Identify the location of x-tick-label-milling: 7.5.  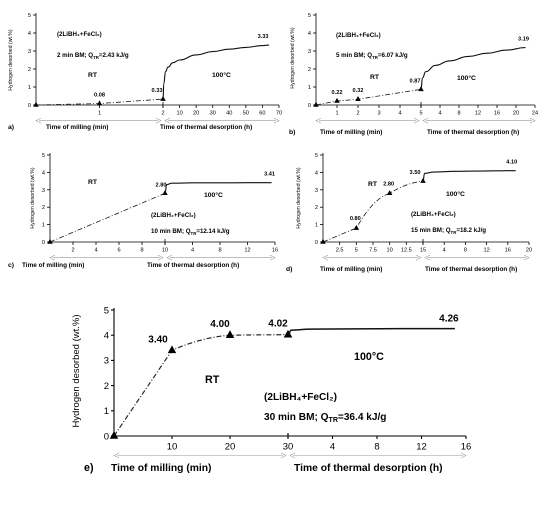
(373, 251).